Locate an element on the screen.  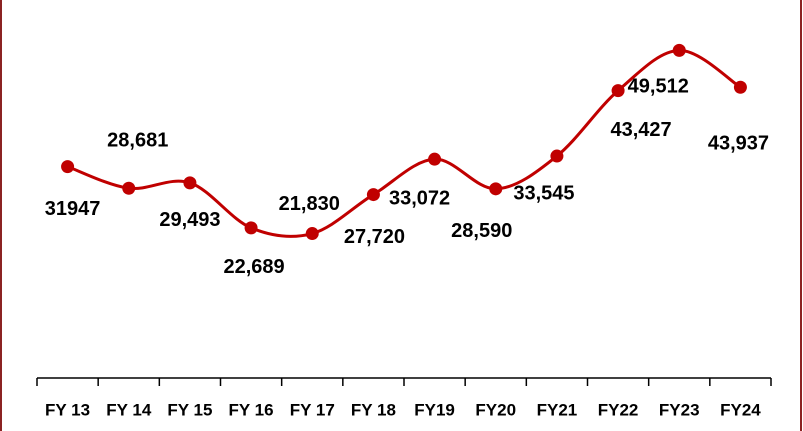
value-label: 22,689 is located at coordinates (253, 267).